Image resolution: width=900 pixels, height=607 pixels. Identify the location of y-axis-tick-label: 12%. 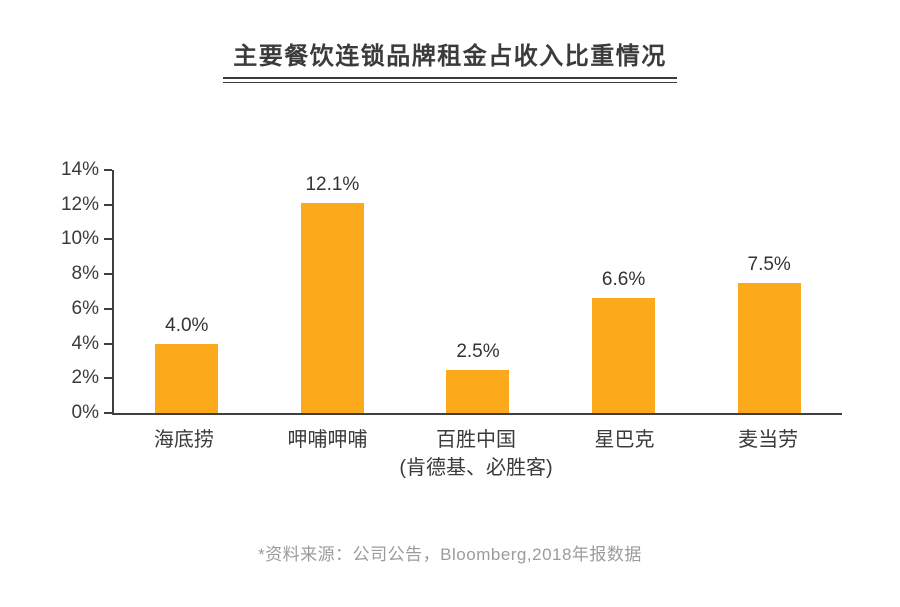
(79, 204).